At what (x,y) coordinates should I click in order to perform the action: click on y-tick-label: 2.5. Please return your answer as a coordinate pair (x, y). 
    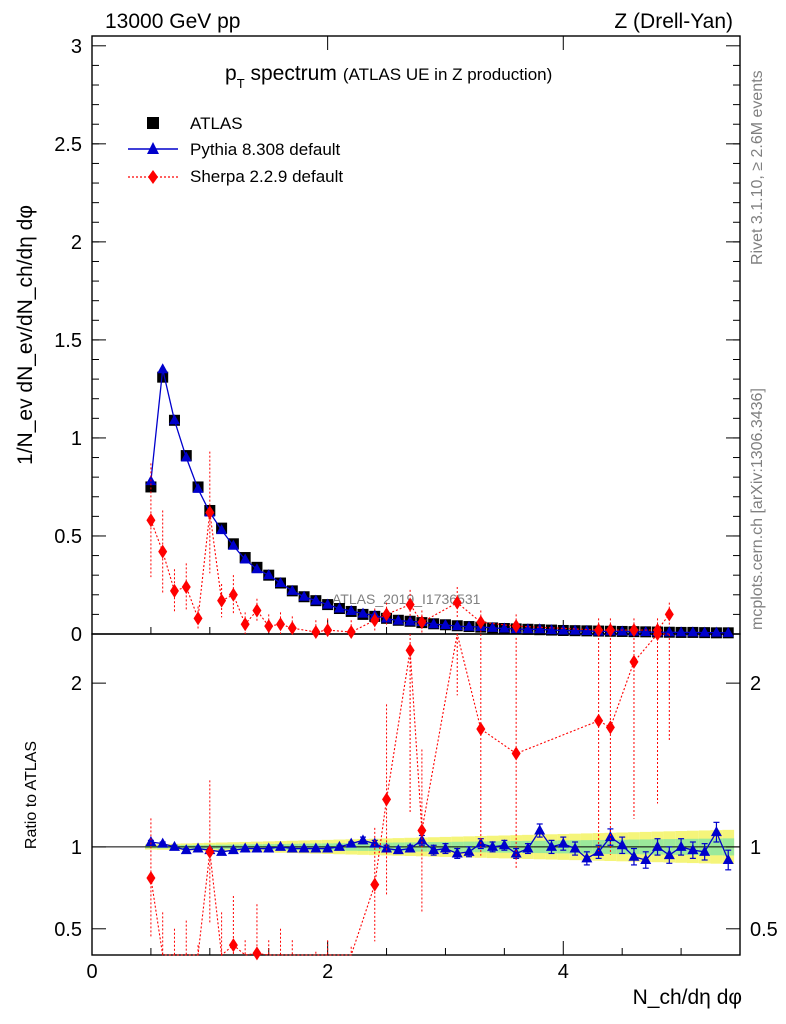
    Looking at the image, I should click on (68, 145).